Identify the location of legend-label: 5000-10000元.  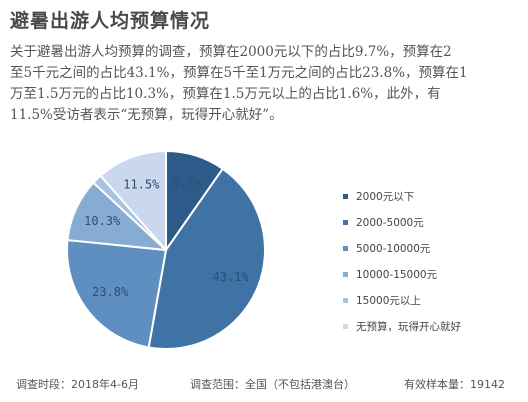
(393, 248).